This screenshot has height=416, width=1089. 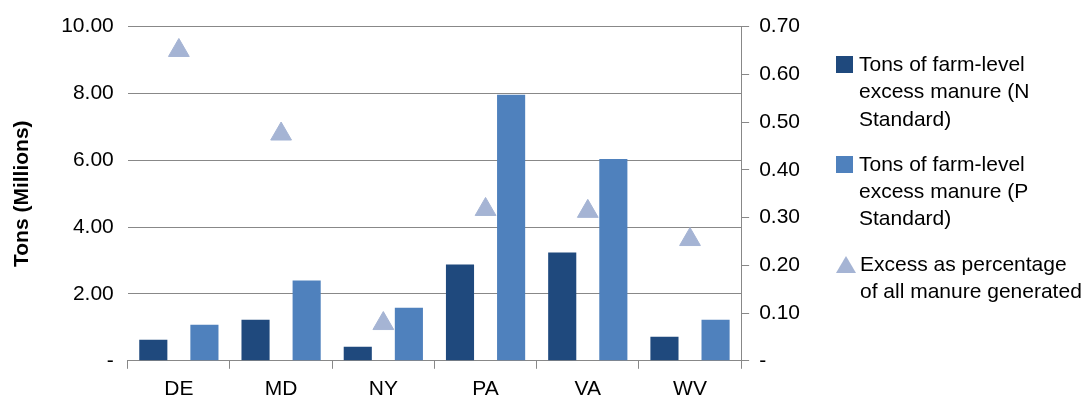 I want to click on legend-label: Tons of farm-level excess manure (P Standard), so click(x=944, y=191).